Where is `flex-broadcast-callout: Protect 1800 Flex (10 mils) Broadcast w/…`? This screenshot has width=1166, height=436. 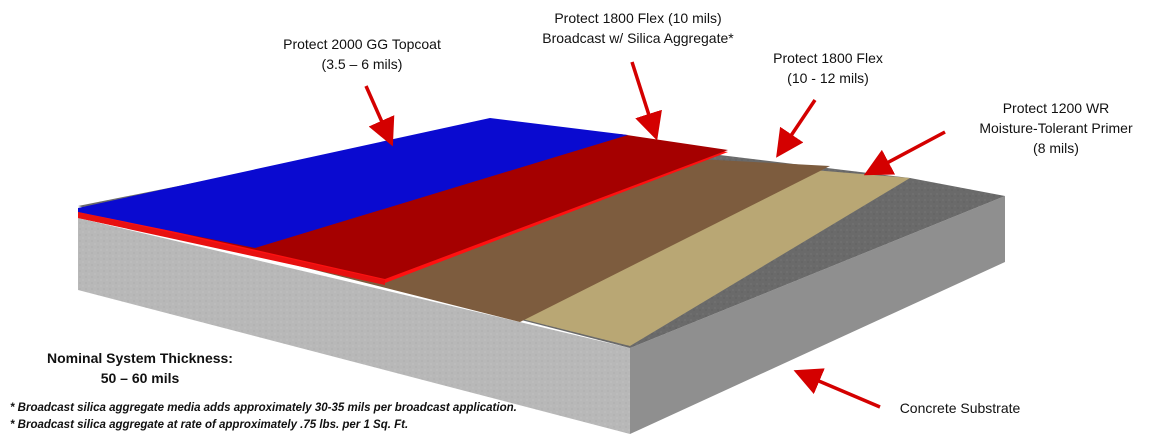
flex-broadcast-callout: Protect 1800 Flex (10 mils) Broadcast w/… is located at coordinates (638, 28).